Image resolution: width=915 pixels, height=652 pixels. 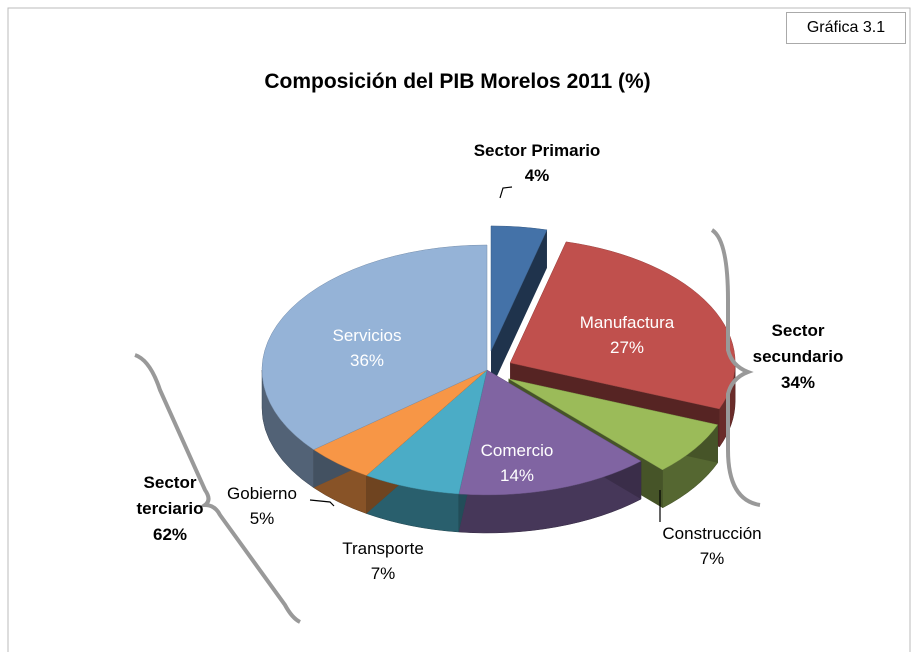 I want to click on slice-label: Gobierno 5%, so click(x=262, y=506).